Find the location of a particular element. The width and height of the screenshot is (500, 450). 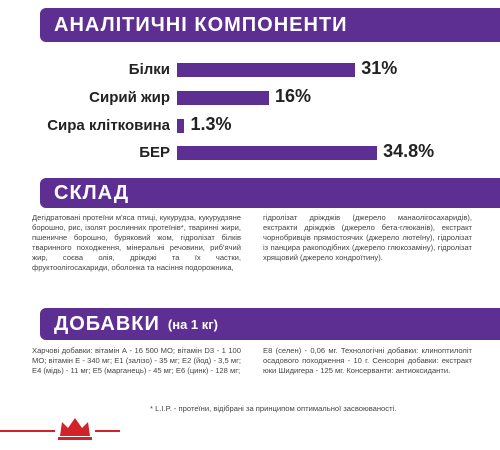

value-label: 1.3% is located at coordinates (211, 124).